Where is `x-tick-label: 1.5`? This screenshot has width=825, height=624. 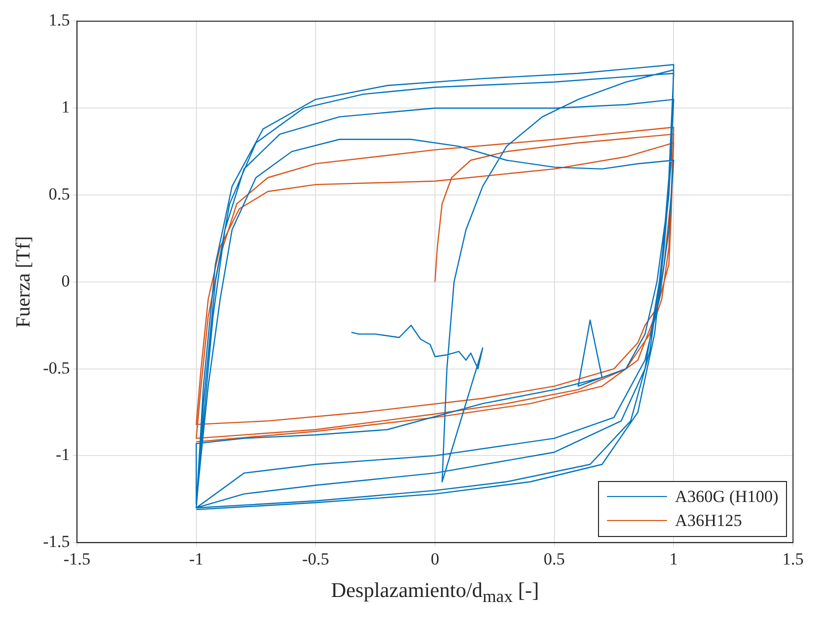 x-tick-label: 1.5 is located at coordinates (793, 558).